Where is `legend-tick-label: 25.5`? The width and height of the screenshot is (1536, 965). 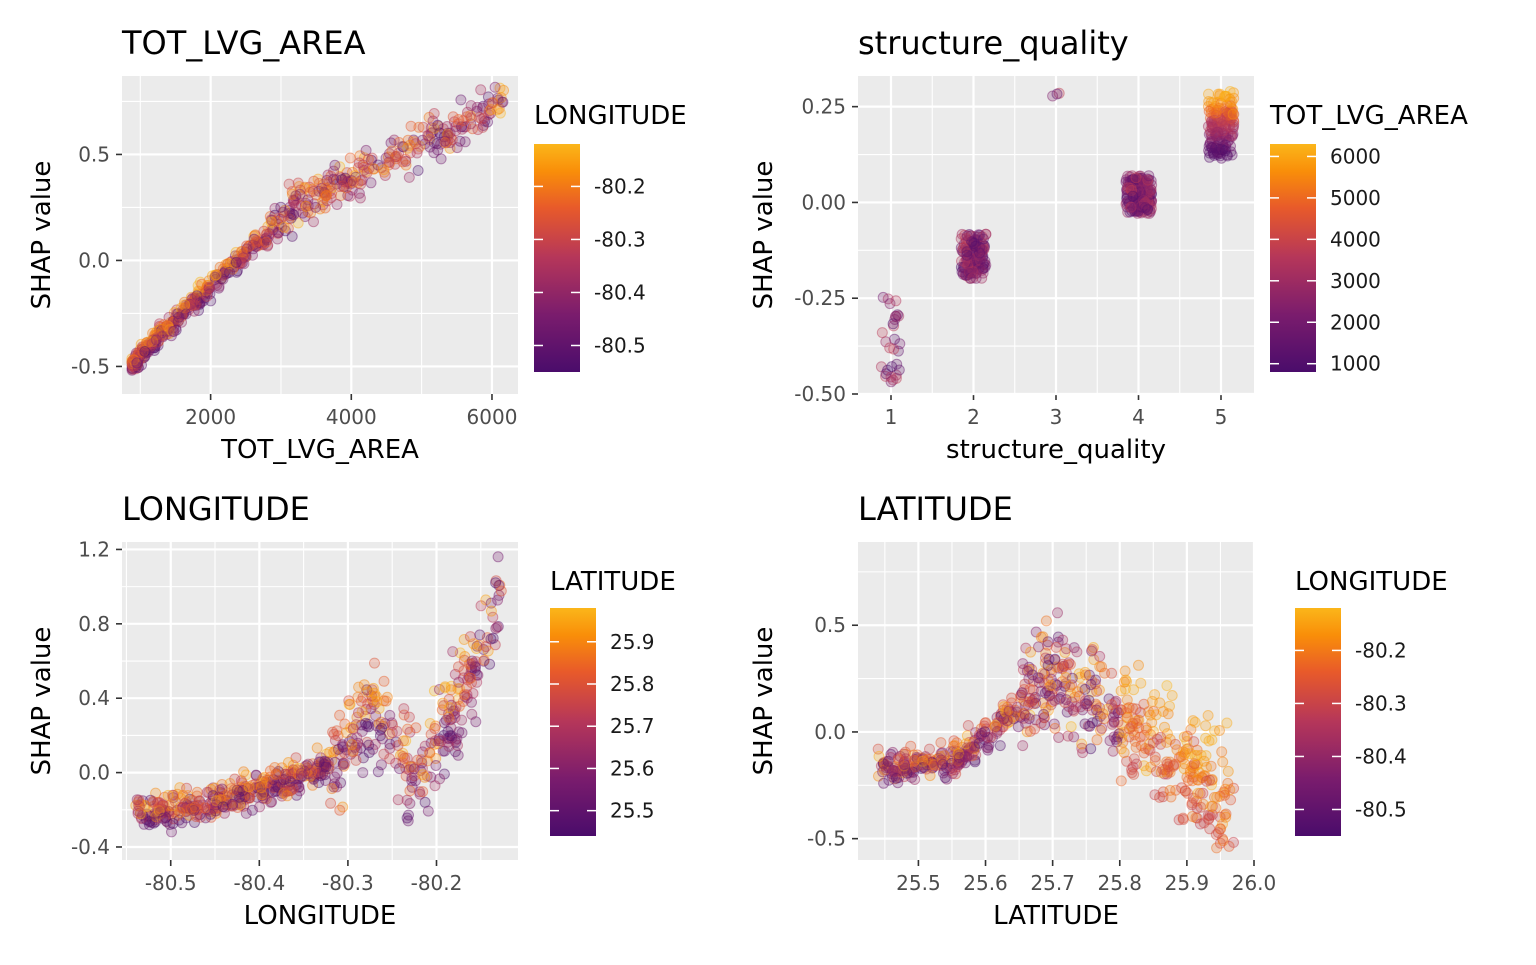 legend-tick-label: 25.5 is located at coordinates (632, 811).